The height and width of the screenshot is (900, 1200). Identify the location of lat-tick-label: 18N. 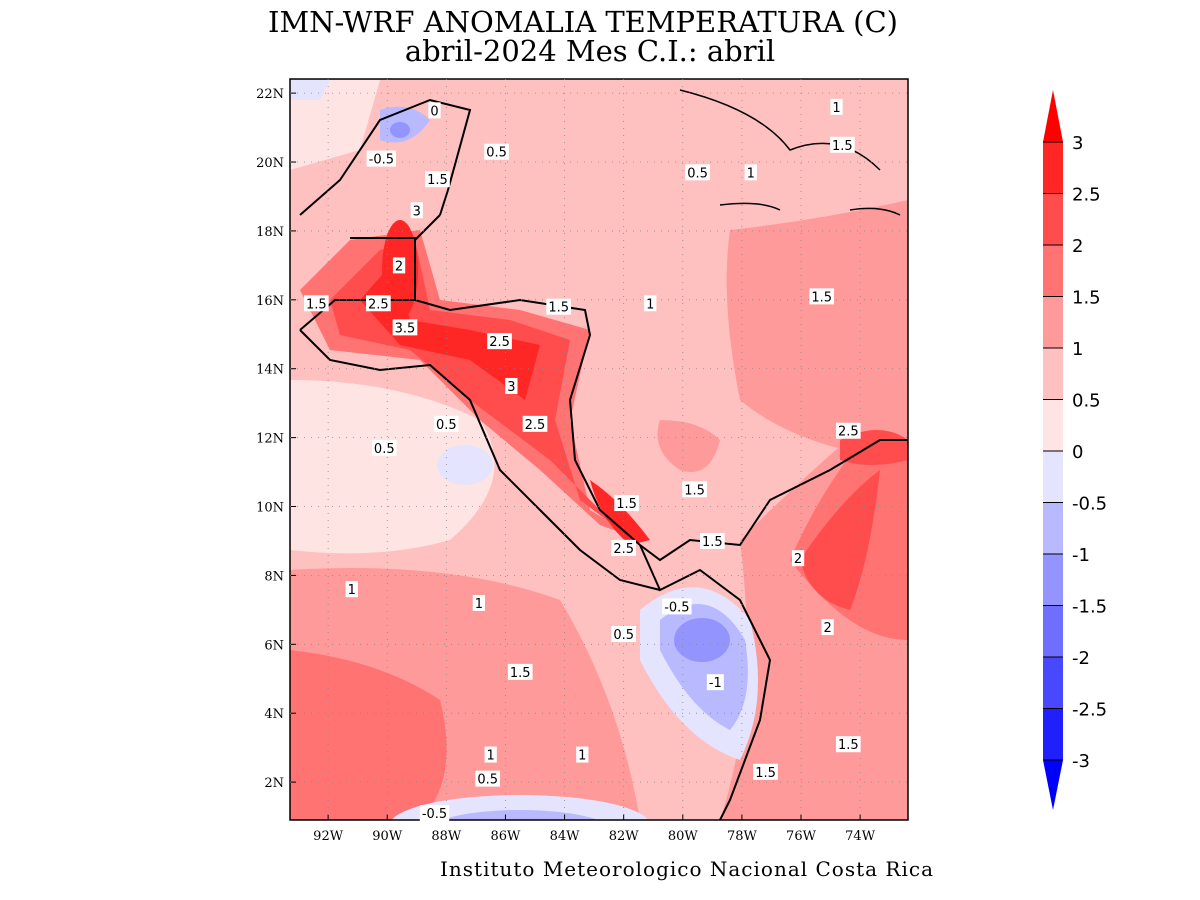
(270, 232).